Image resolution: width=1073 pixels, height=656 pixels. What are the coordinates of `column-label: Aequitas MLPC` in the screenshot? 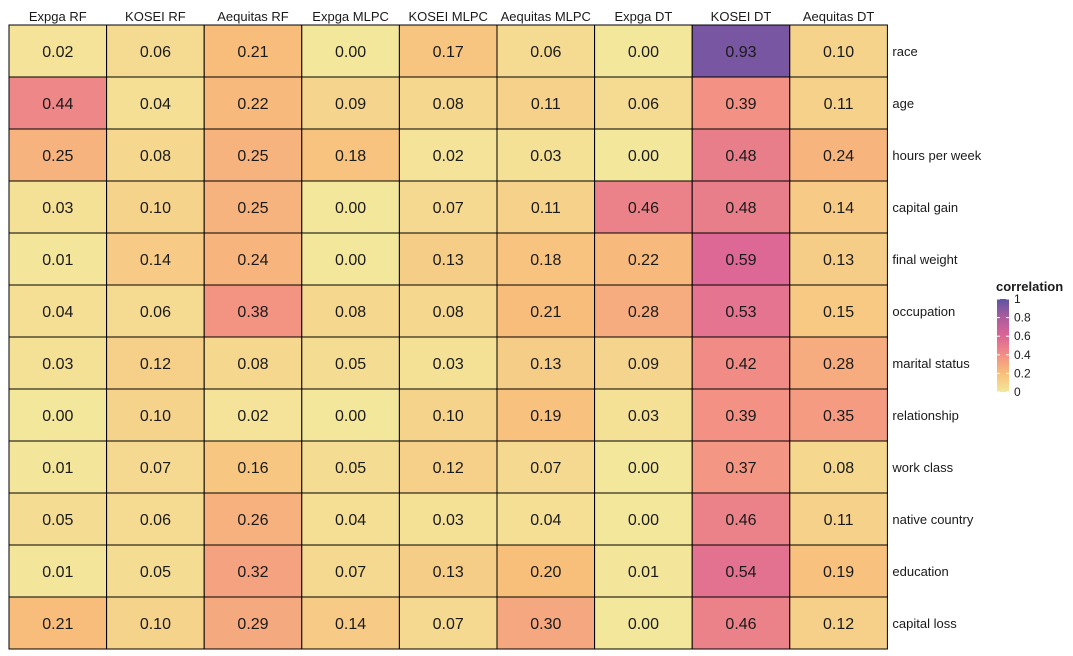 It's located at (546, 16).